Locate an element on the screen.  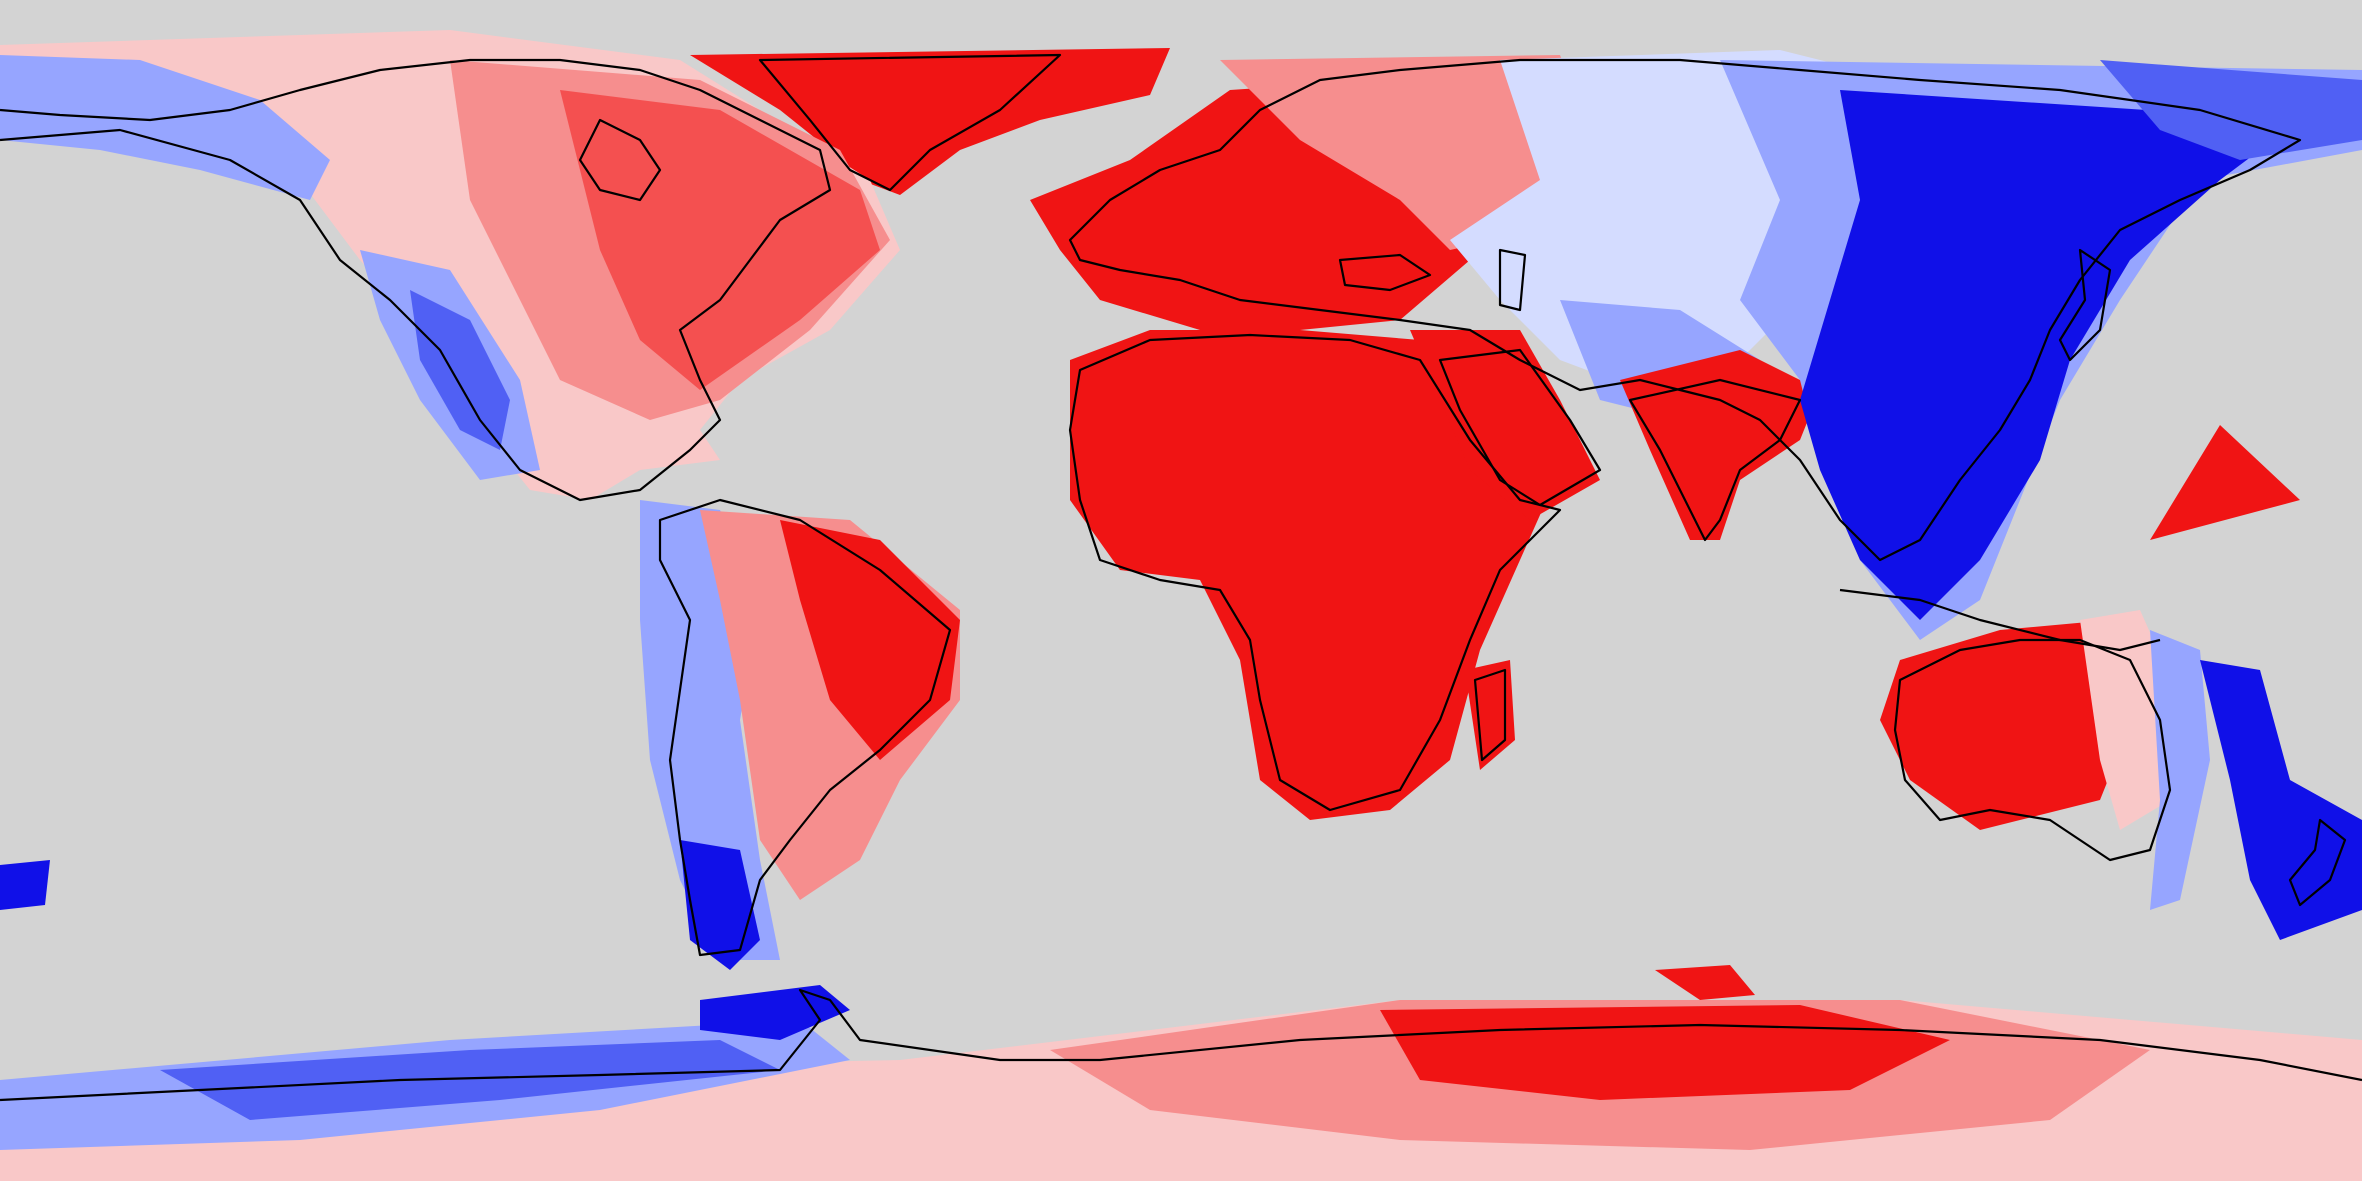
coastline-madagascar is located at coordinates (1490, 715).